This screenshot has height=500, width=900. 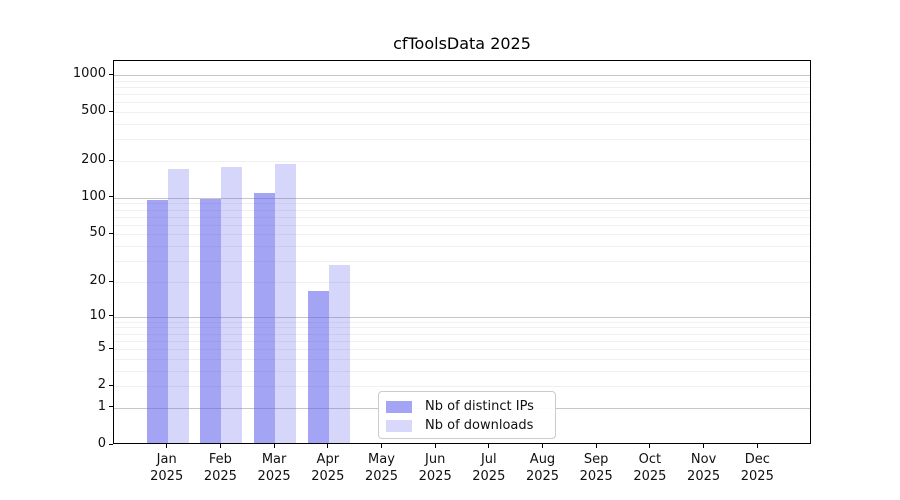 What do you see at coordinates (381, 459) in the screenshot?
I see `month-label: May` at bounding box center [381, 459].